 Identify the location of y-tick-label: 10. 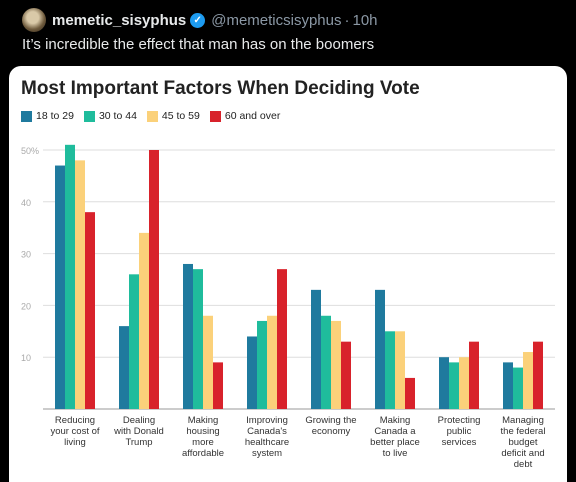
(26, 358).